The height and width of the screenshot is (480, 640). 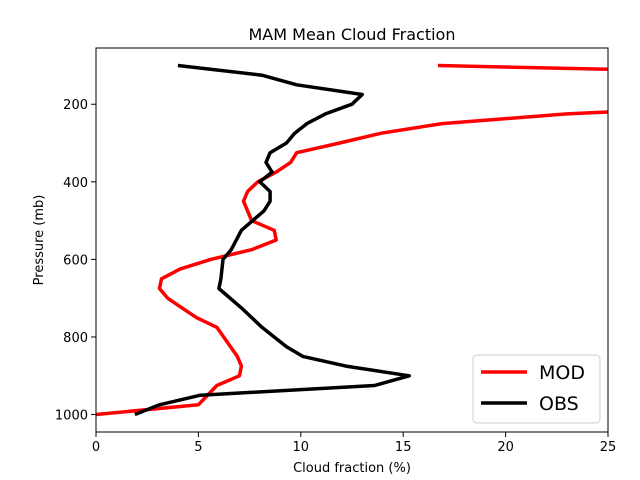 I want to click on legend: MOD OBS, so click(x=536, y=389).